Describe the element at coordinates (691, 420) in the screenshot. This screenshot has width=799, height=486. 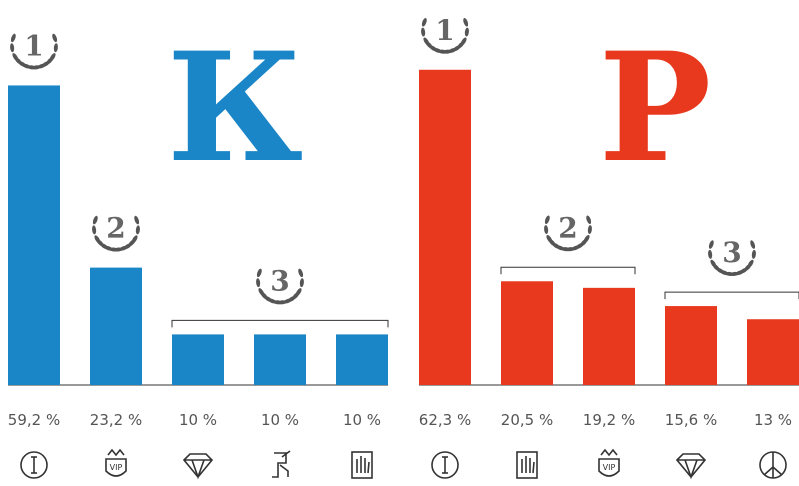
I see `value-label: 15,6 %` at that location.